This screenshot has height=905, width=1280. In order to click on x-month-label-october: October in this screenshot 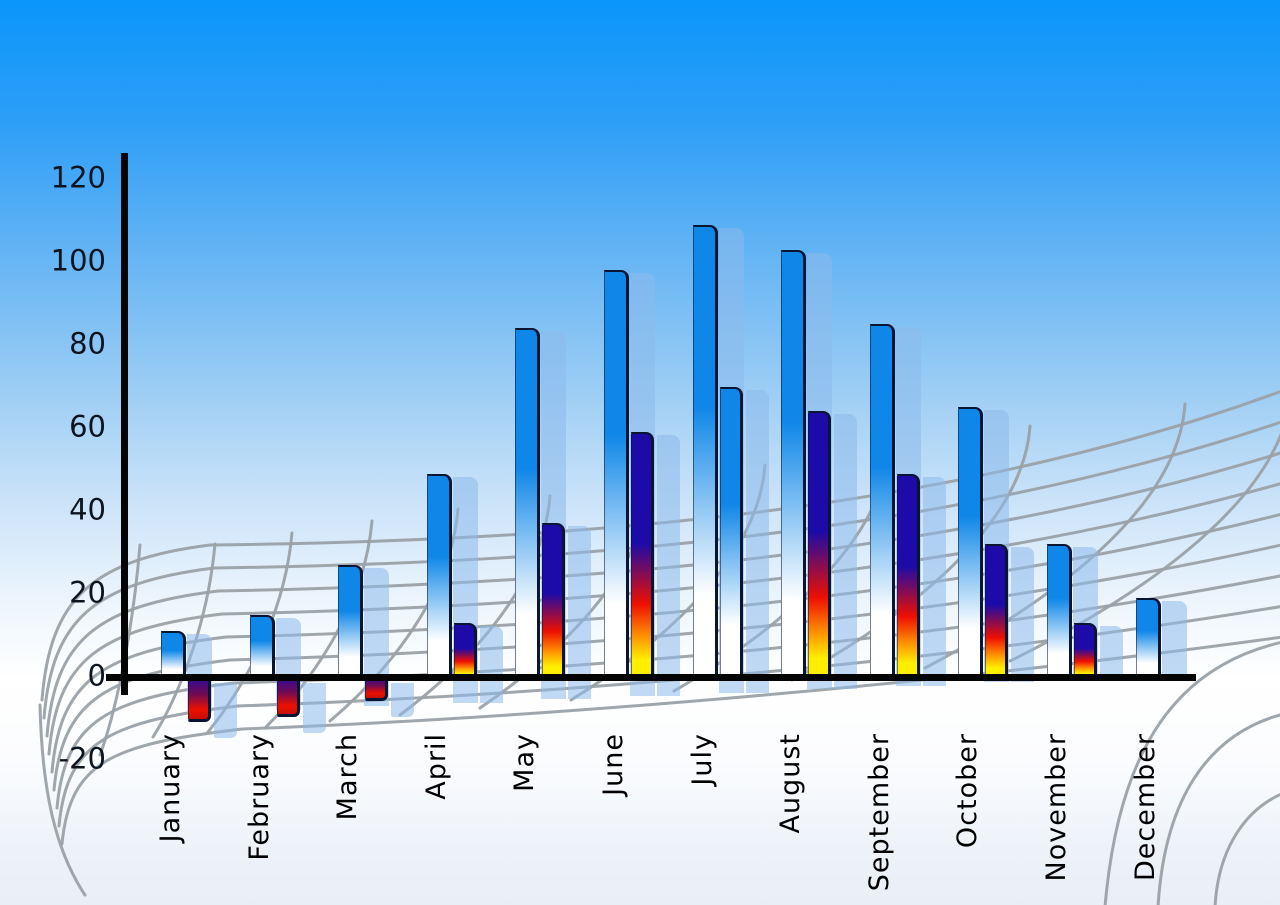, I will do `click(968, 791)`.